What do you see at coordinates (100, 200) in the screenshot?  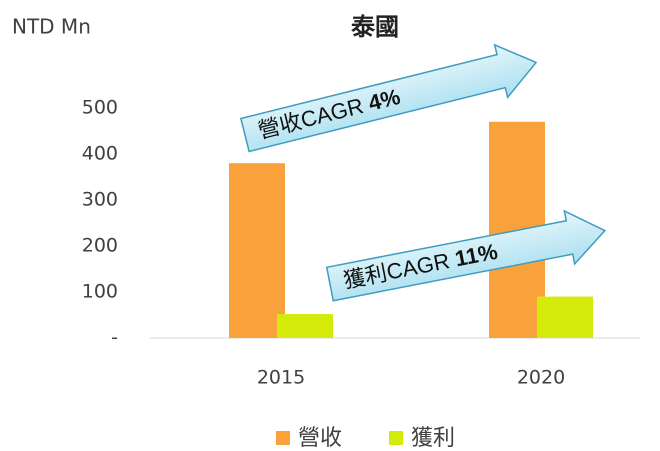 I see `y-tick-label: 300` at bounding box center [100, 200].